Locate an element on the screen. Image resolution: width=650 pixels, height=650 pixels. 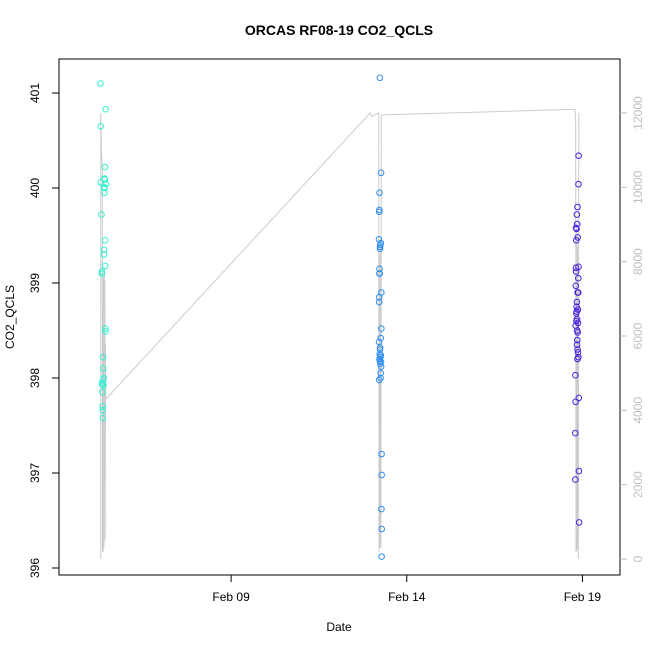
x-axis: Feb 09 Feb 14 Feb 19 is located at coordinates (406, 589).